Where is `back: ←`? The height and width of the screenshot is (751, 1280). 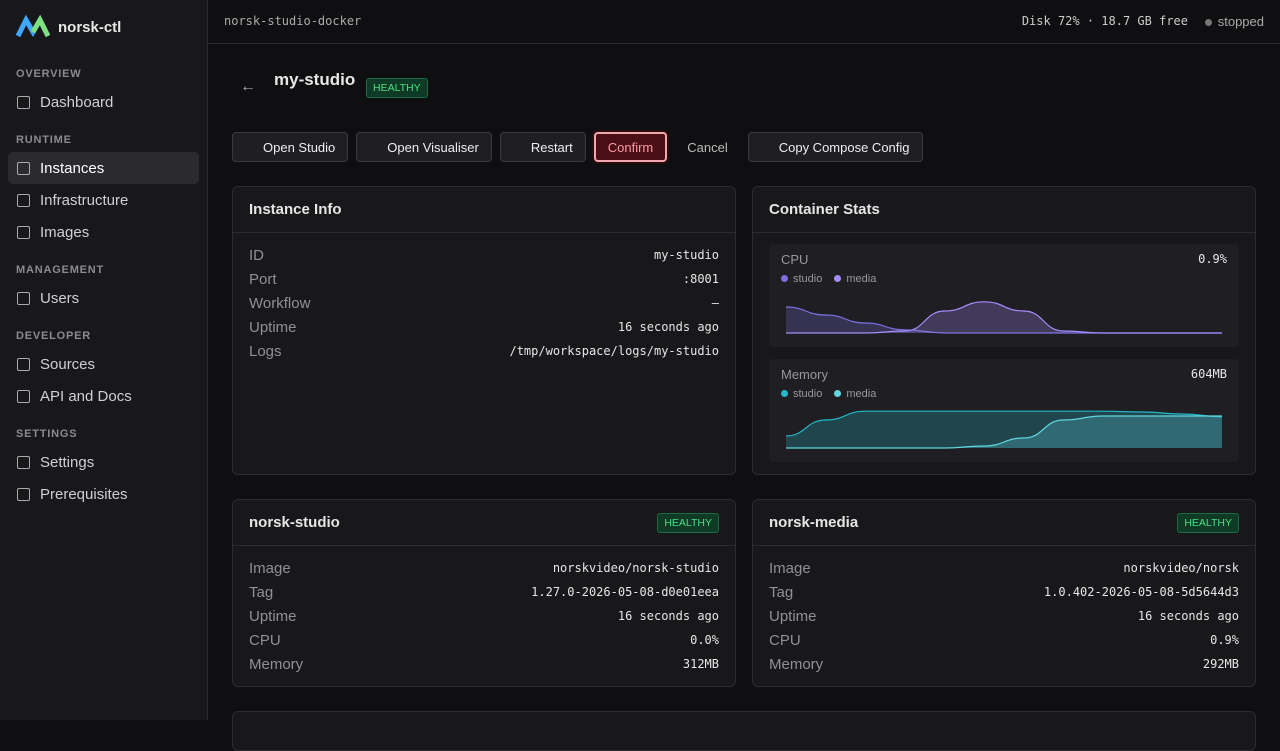 back: ← is located at coordinates (248, 86).